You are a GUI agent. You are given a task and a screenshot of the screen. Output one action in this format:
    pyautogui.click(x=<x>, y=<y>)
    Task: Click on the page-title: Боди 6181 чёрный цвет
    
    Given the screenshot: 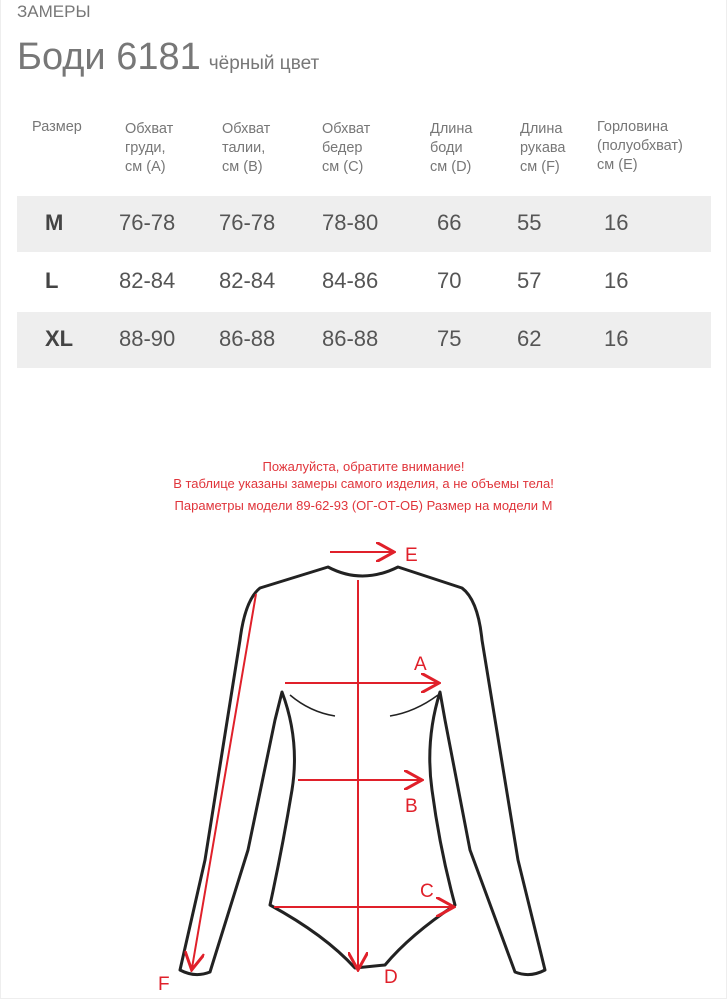 What is the action you would take?
    pyautogui.click(x=168, y=57)
    